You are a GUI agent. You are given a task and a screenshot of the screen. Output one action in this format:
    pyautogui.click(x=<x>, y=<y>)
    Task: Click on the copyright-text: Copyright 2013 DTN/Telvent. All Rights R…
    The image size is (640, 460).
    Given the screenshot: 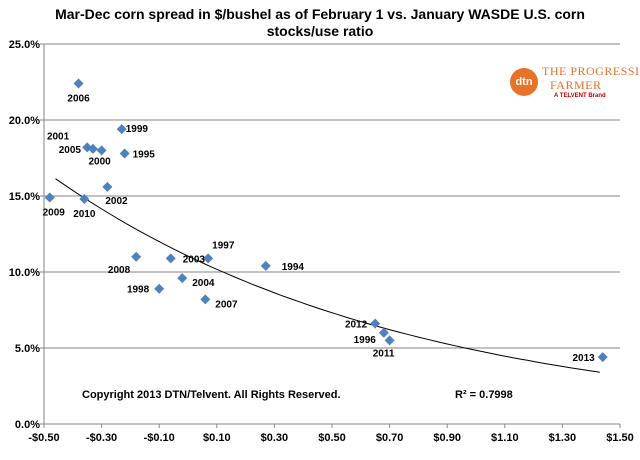 What is the action you would take?
    pyautogui.click(x=211, y=395)
    